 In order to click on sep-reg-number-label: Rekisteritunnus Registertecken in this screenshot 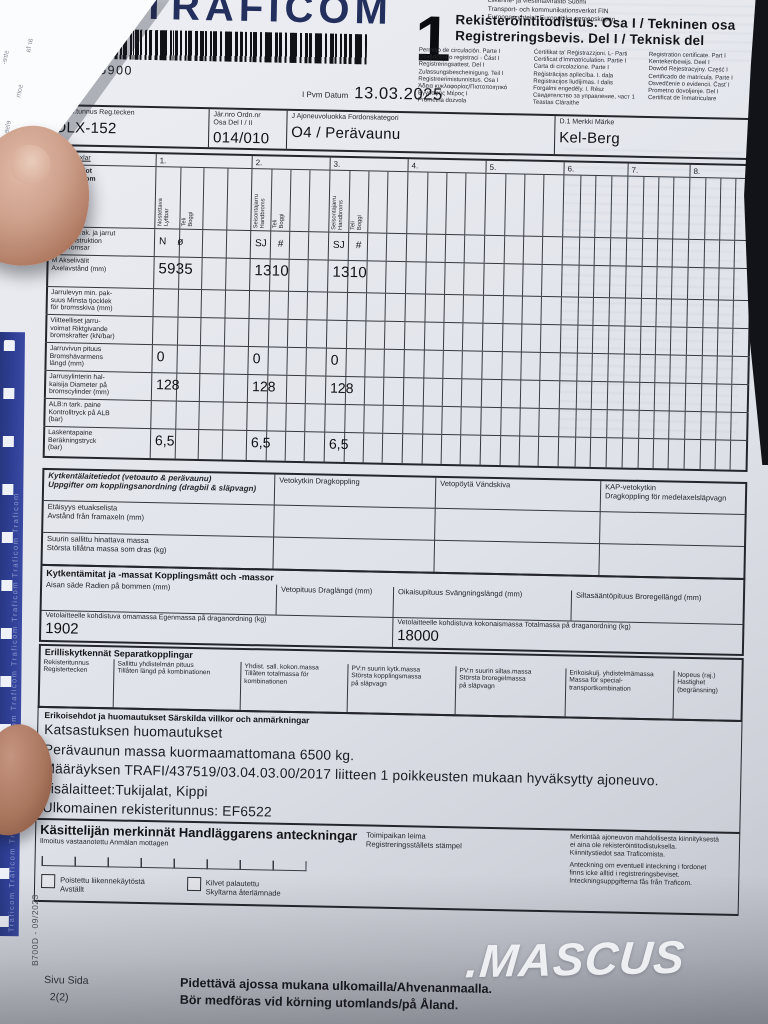, I will do `click(77, 682)`.